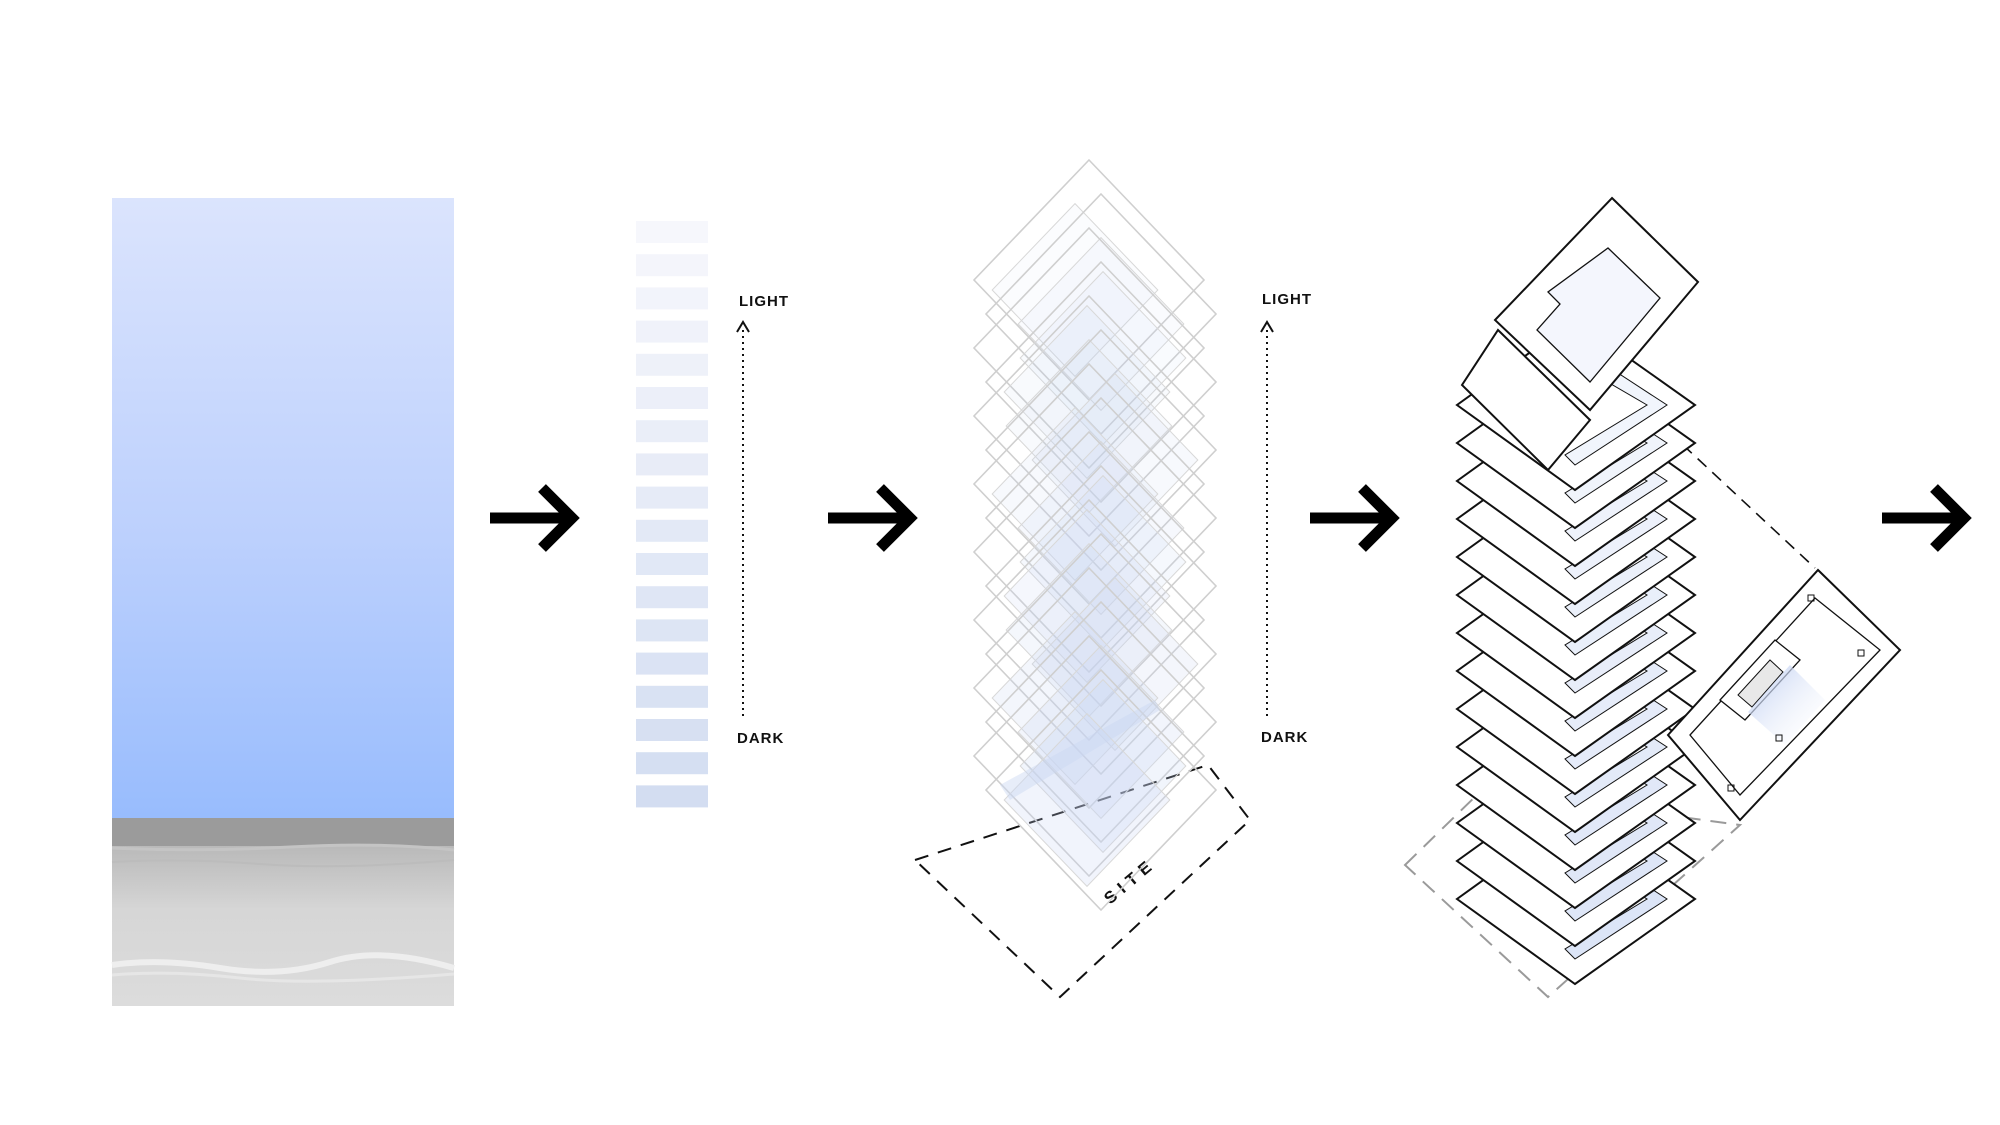  Describe the element at coordinates (1286, 518) in the screenshot. I see `light-dark-scale-2: LIGHT DARK` at that location.